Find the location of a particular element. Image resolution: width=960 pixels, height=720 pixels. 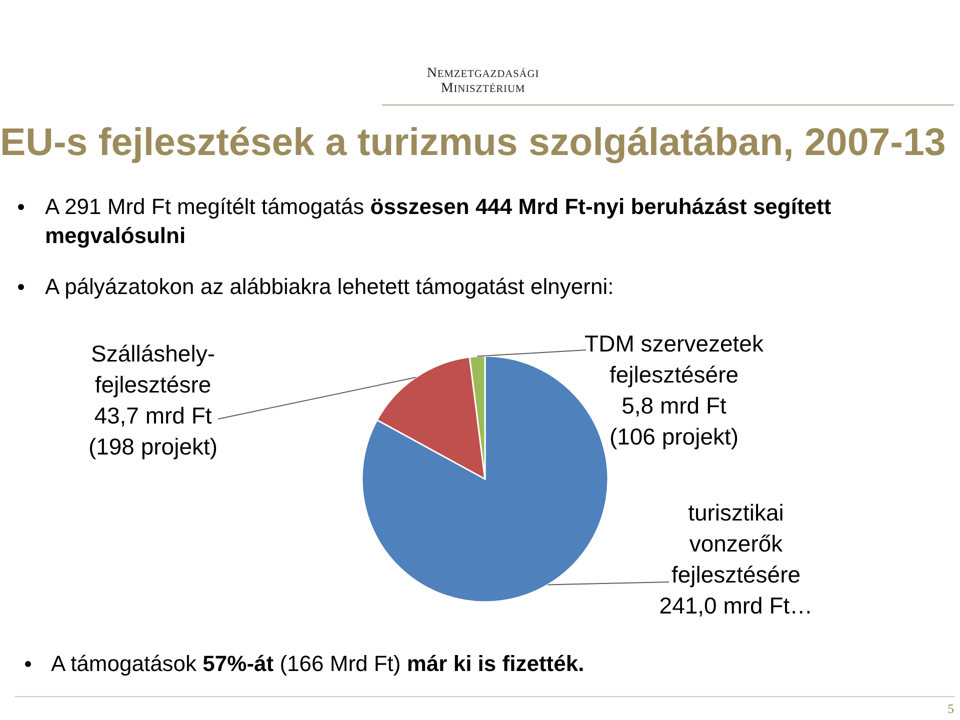

slice-label: Szálláshely- fejlesztésre is located at coordinates (153, 369).